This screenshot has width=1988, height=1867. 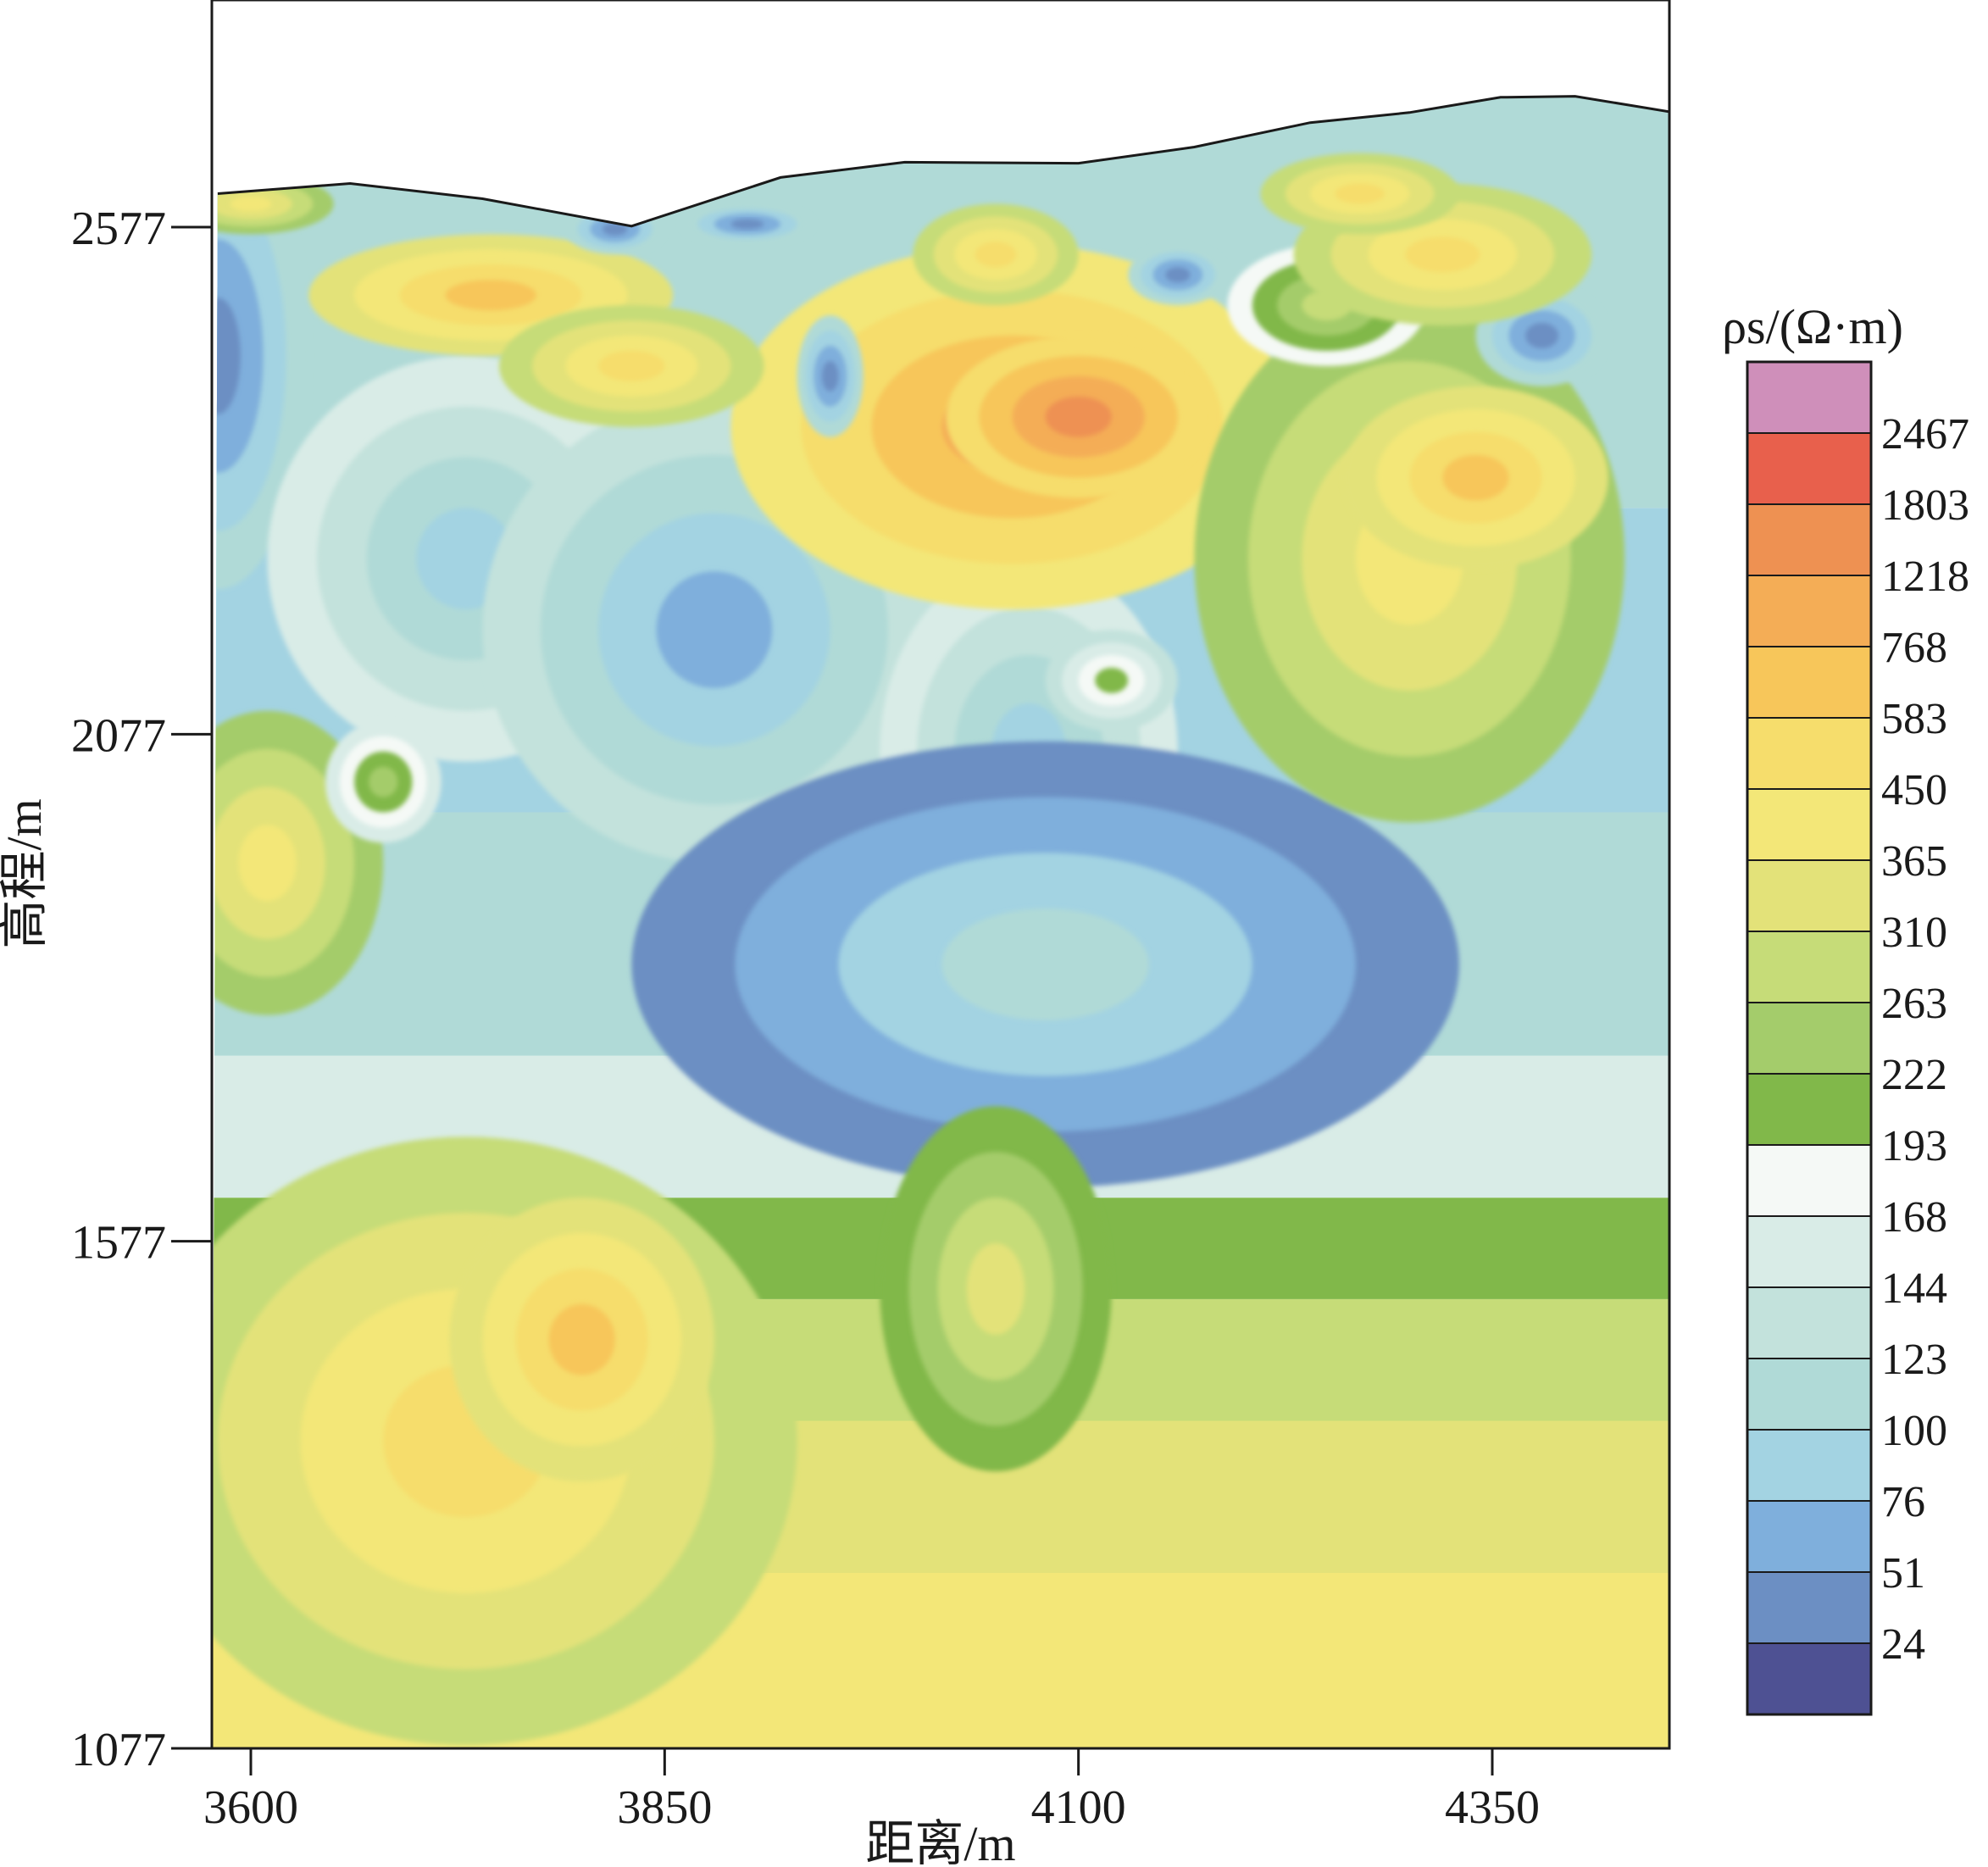 What do you see at coordinates (1914, 1288) in the screenshot?
I see `colorbar-tick-label: 144` at bounding box center [1914, 1288].